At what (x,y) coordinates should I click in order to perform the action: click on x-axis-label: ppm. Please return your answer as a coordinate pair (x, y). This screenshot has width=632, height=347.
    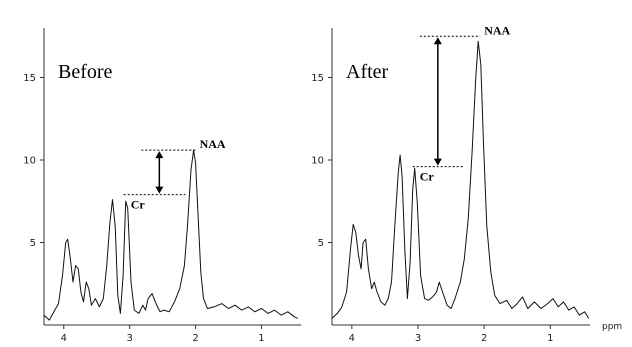
    Looking at the image, I should click on (612, 327).